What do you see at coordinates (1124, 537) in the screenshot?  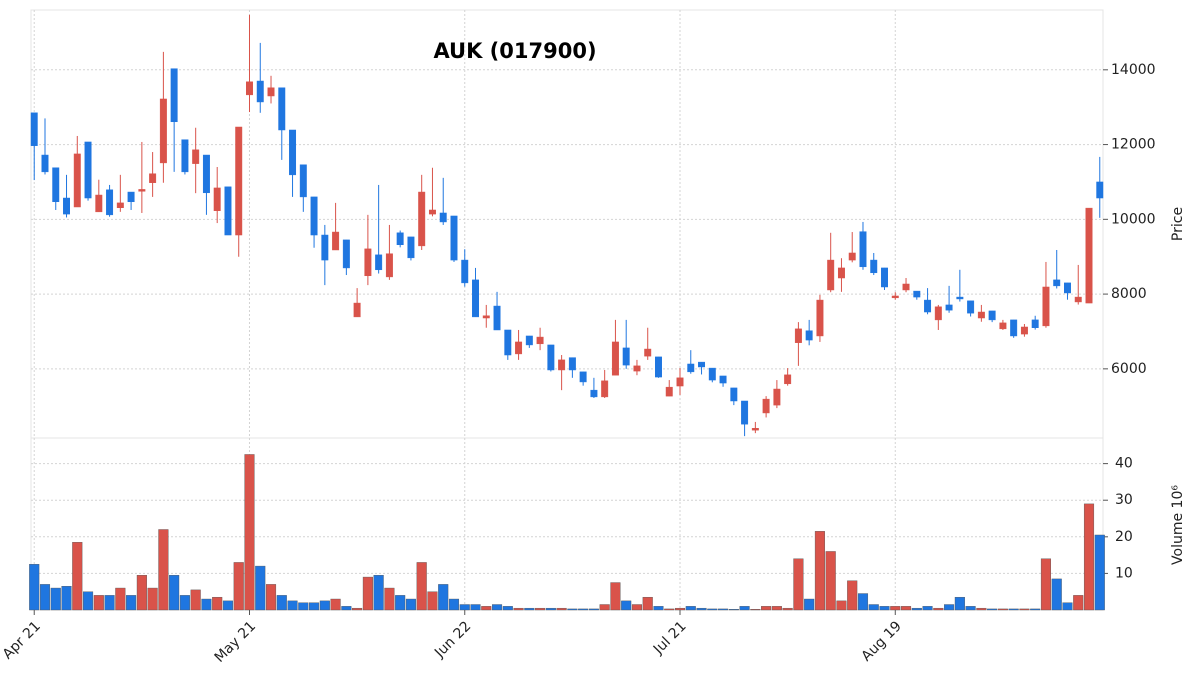 I see `y-tick-label: 20` at bounding box center [1124, 537].